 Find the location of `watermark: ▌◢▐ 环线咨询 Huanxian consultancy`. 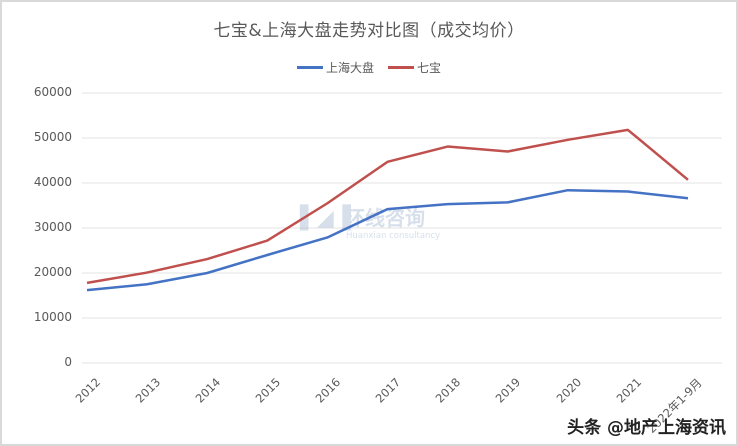

watermark: ▌◢▐ 环线咨询 Huanxian consultancy is located at coordinates (369, 222).